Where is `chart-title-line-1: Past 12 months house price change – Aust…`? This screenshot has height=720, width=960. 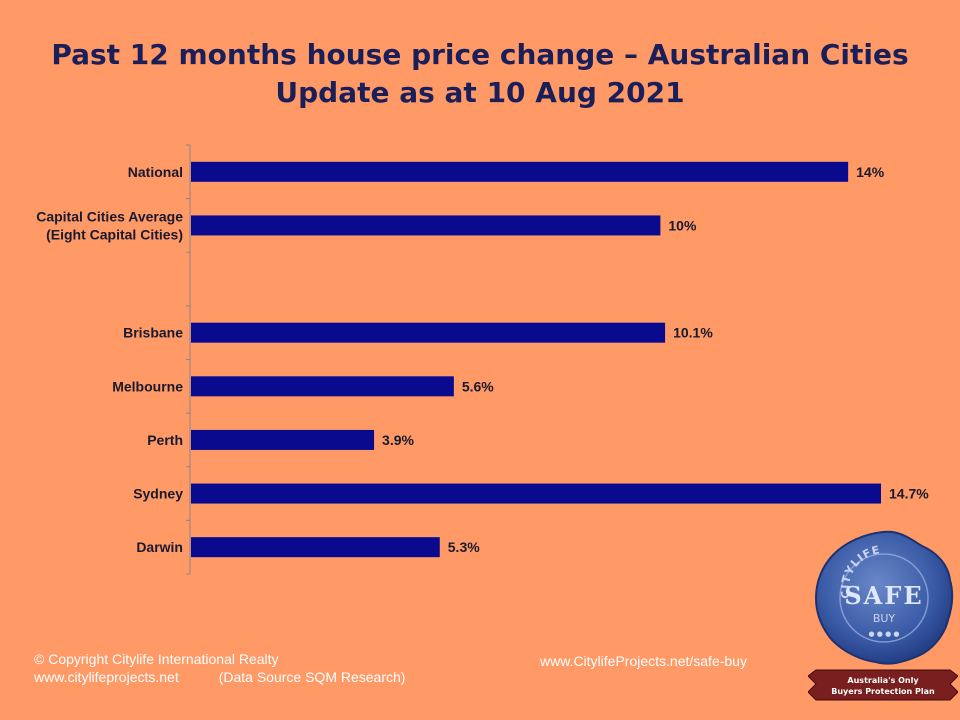
chart-title-line-1: Past 12 months house price change – Aust… is located at coordinates (480, 54).